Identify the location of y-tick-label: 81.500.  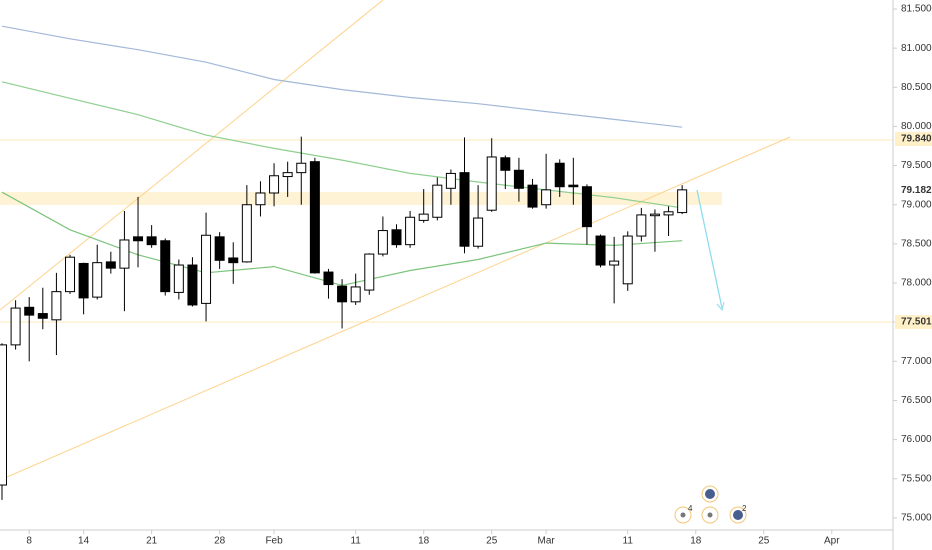
(916, 9).